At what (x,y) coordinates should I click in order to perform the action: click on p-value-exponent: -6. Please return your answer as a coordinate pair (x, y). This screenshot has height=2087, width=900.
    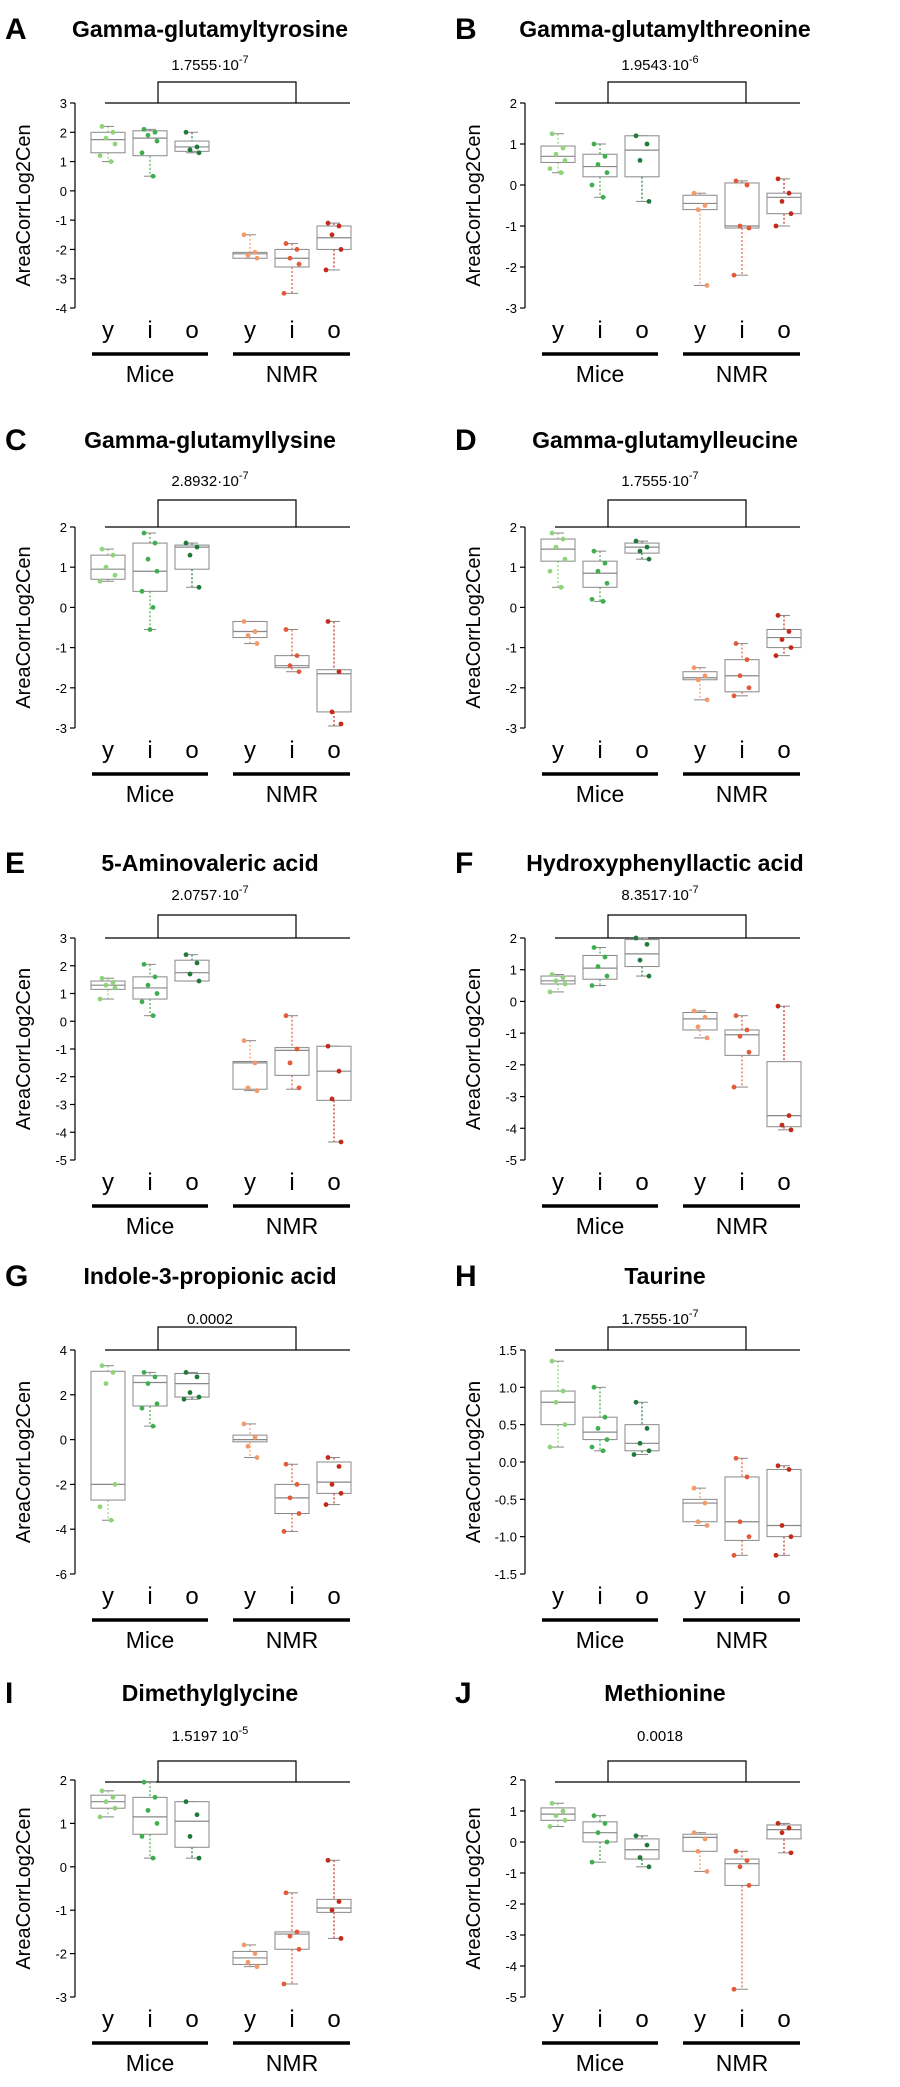
    Looking at the image, I should click on (694, 60).